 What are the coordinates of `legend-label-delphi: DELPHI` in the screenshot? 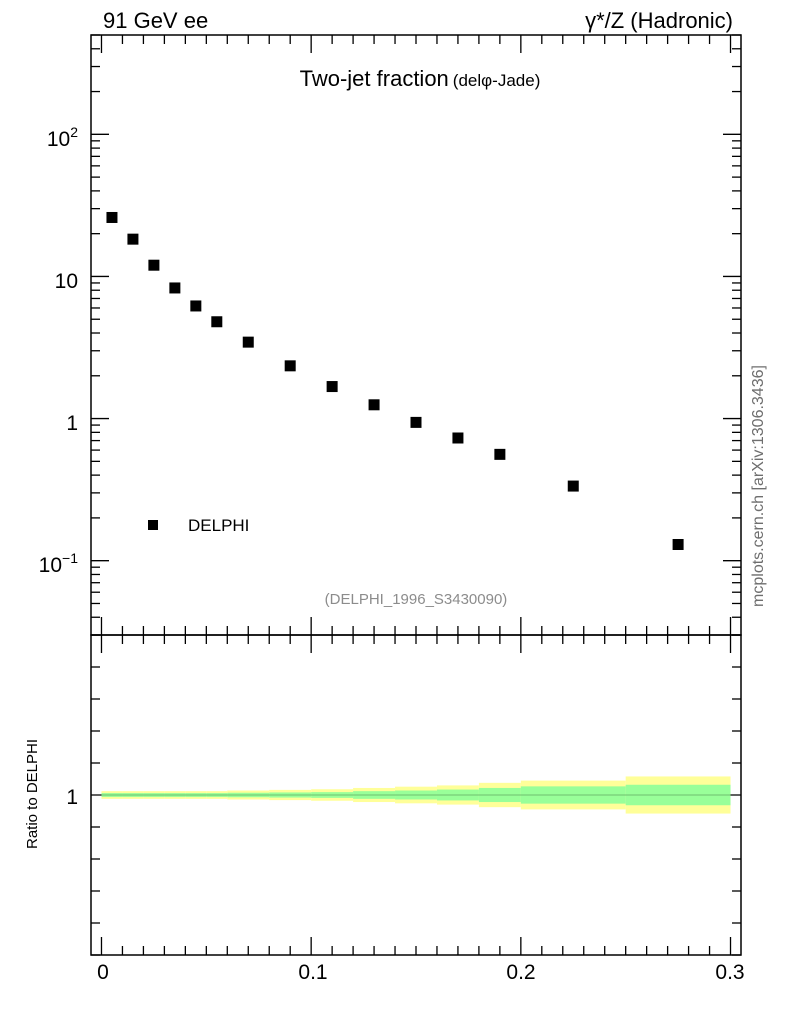 It's located at (218, 525).